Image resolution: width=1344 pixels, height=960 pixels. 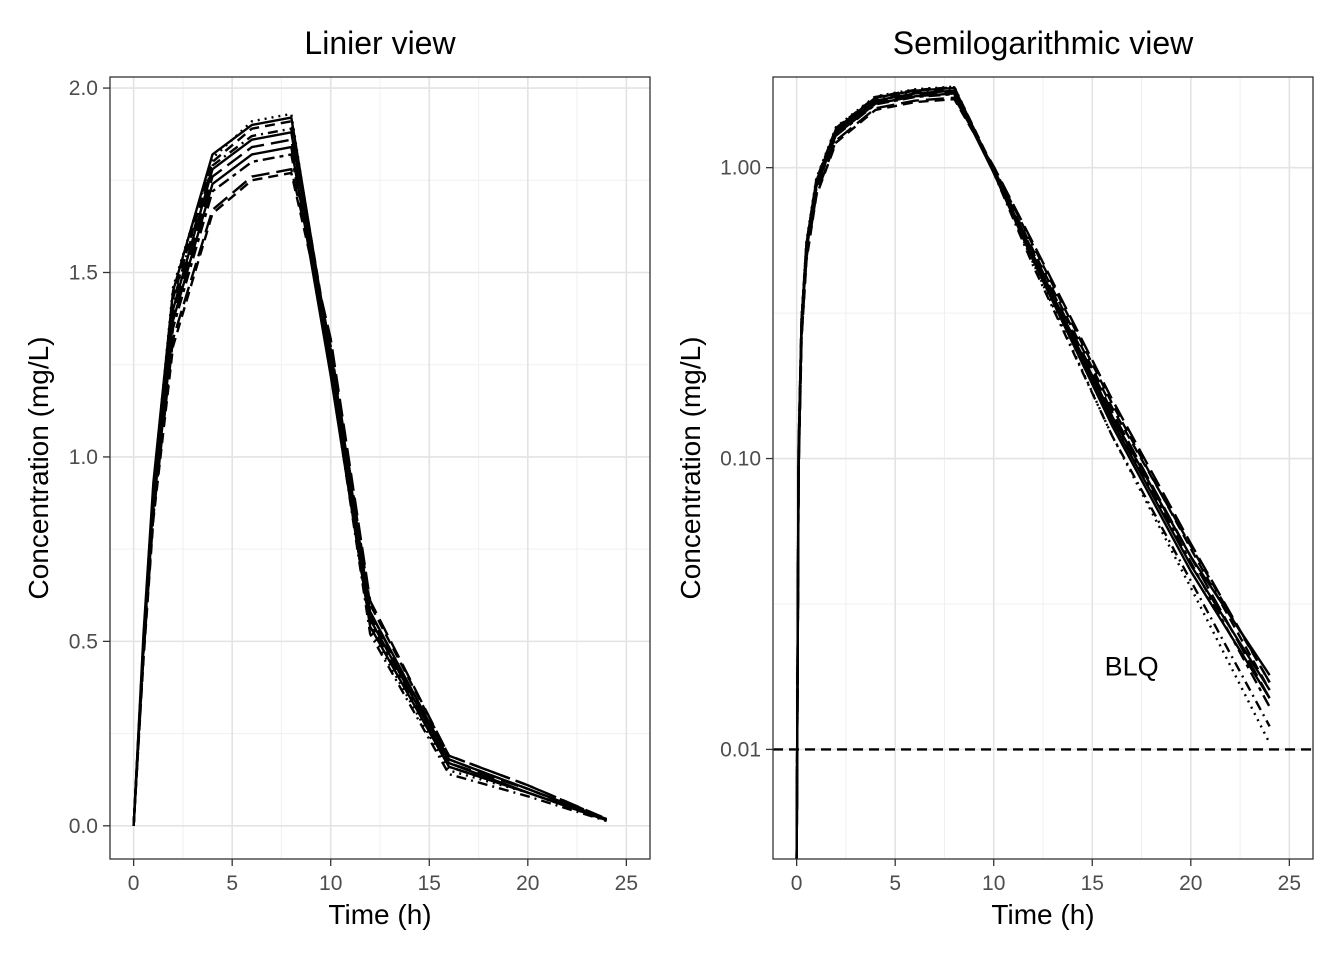 What do you see at coordinates (380, 43) in the screenshot?
I see `linear-chart-title: Linier view` at bounding box center [380, 43].